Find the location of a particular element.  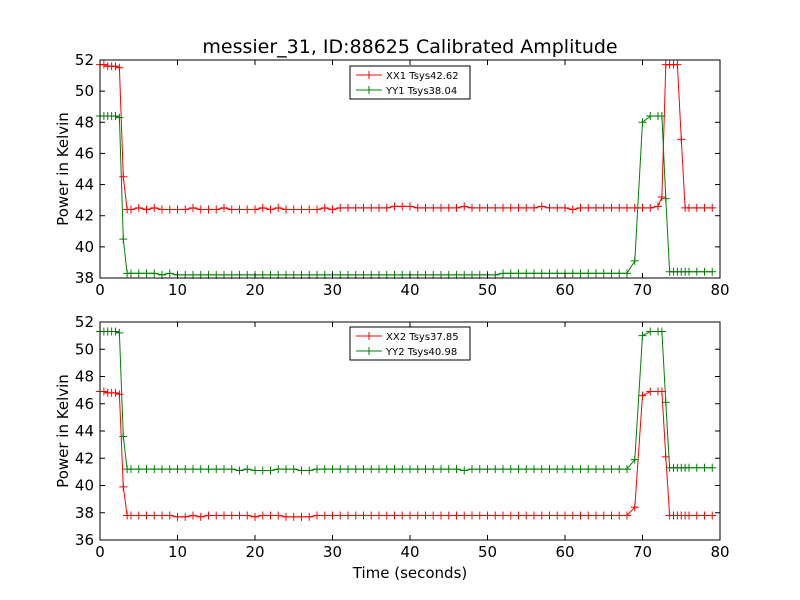

legend-label: YY2 Tsys40.98 is located at coordinates (421, 352).